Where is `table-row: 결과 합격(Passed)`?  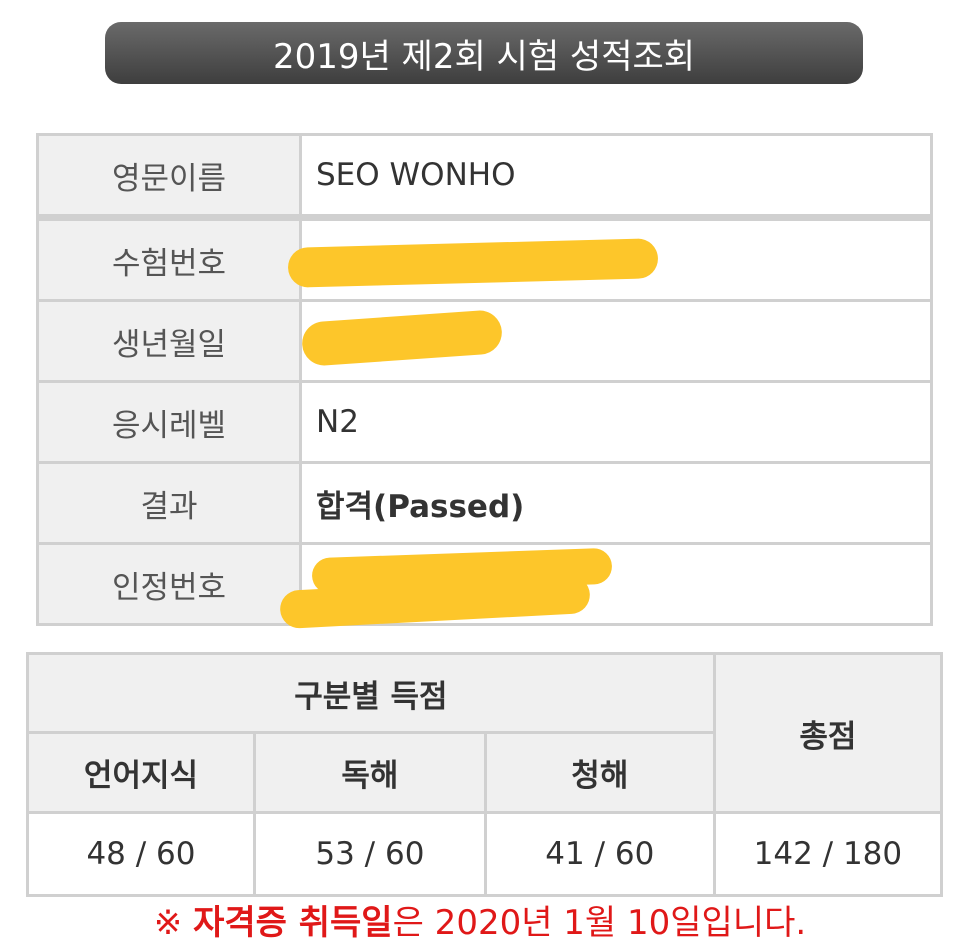
table-row: 결과 합격(Passed) is located at coordinates (484, 503).